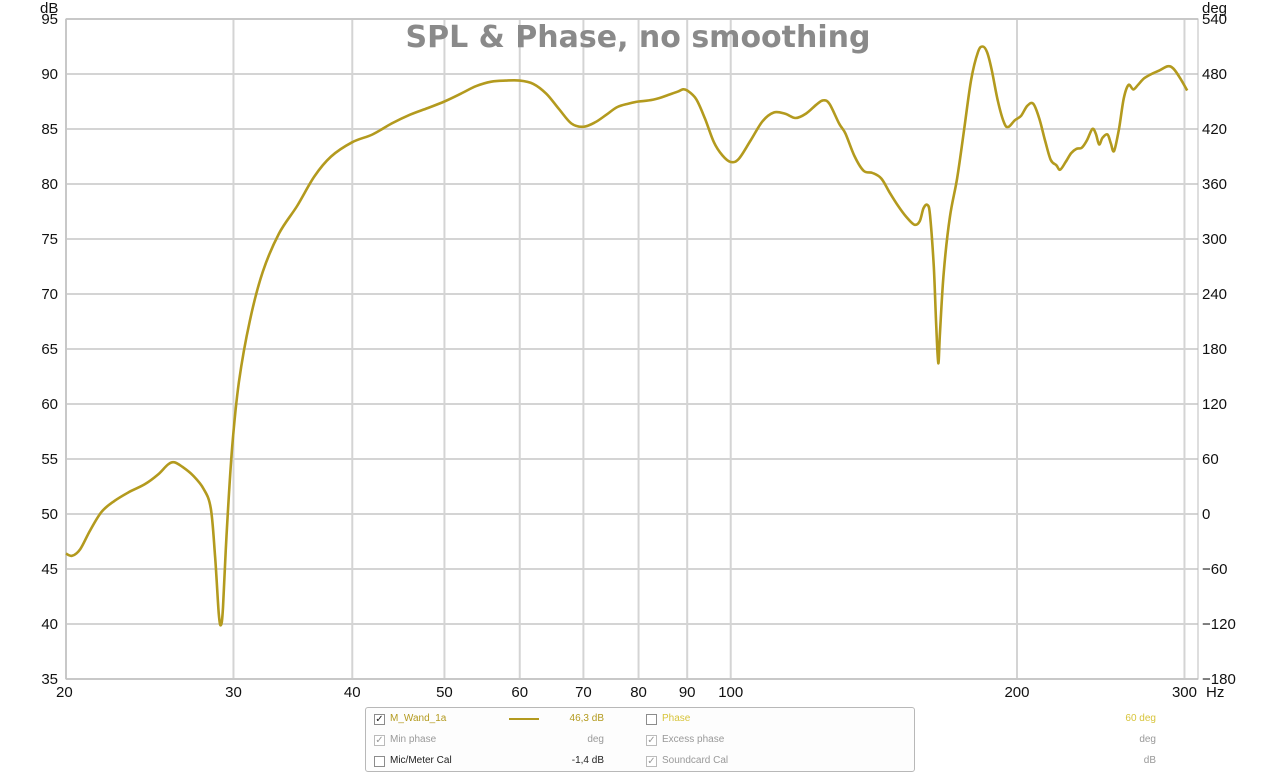 This screenshot has width=1280, height=773. I want to click on legend-value-phase: 60 deg, so click(1140, 718).